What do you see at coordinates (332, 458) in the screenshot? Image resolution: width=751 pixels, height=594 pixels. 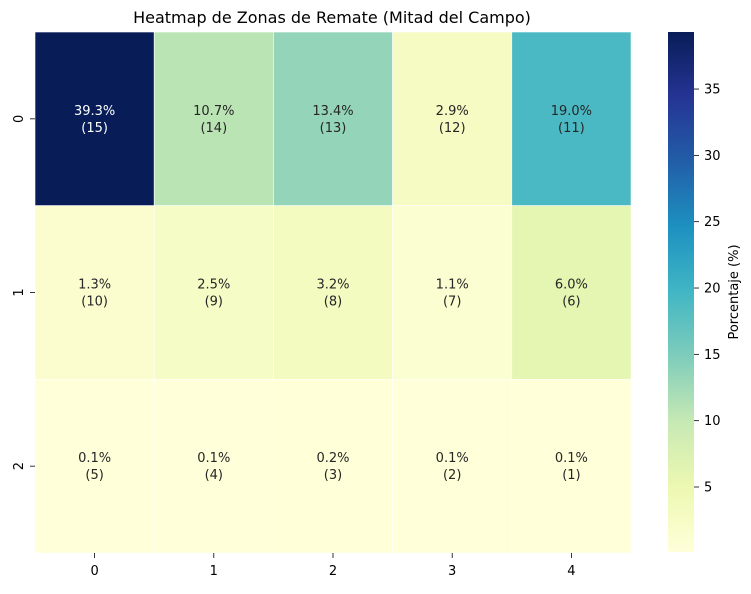 I see `cell-percentage-label: 0.2%` at bounding box center [332, 458].